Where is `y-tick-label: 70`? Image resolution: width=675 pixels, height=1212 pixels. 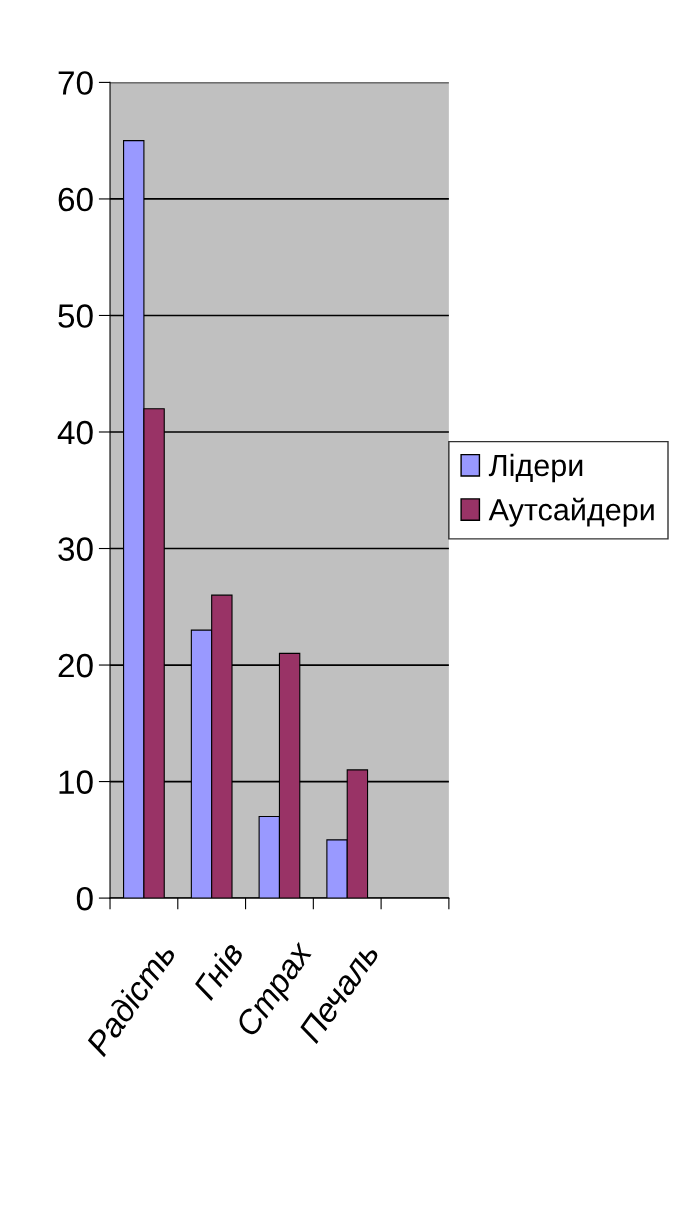 y-tick-label: 70 is located at coordinates (75, 83).